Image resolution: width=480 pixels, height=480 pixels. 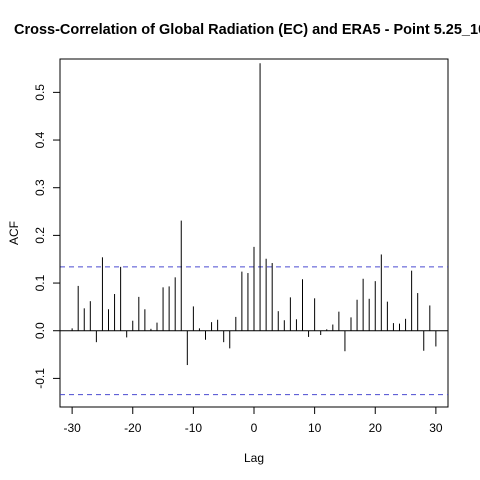 I want to click on x-tick-label: -30, so click(x=72, y=428).